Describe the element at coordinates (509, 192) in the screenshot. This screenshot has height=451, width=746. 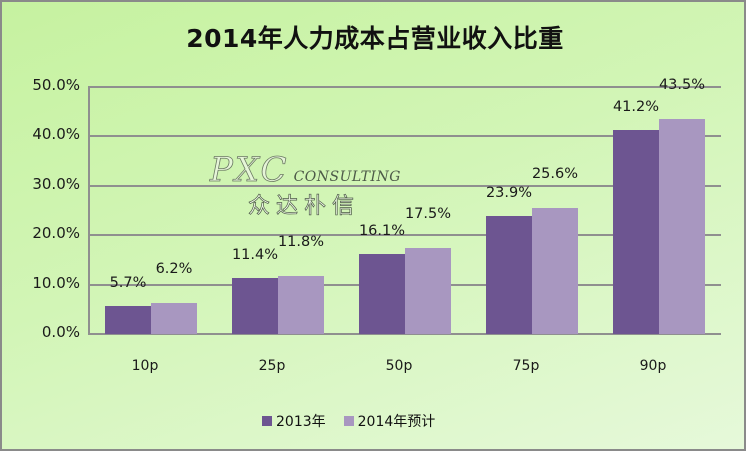
I see `data-label: 23.9%` at that location.